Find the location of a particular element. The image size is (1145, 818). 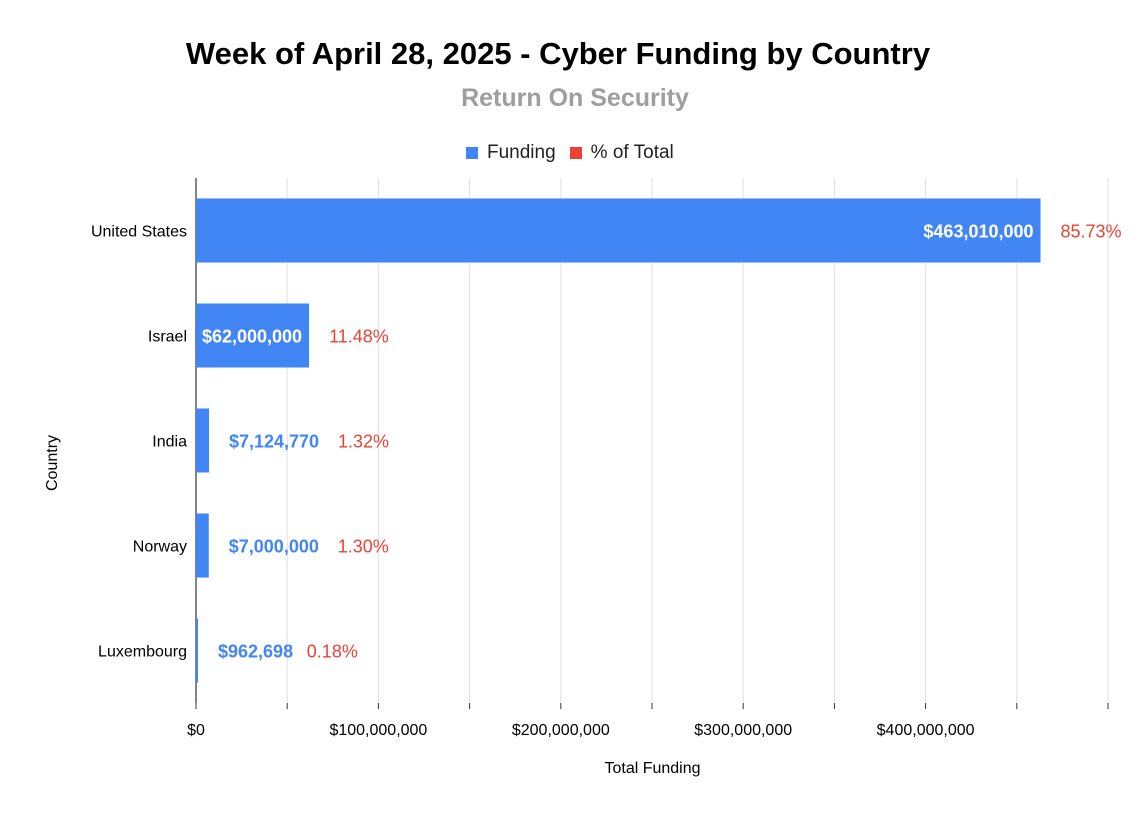

data-label-funding: $463,010,000 is located at coordinates (978, 232).